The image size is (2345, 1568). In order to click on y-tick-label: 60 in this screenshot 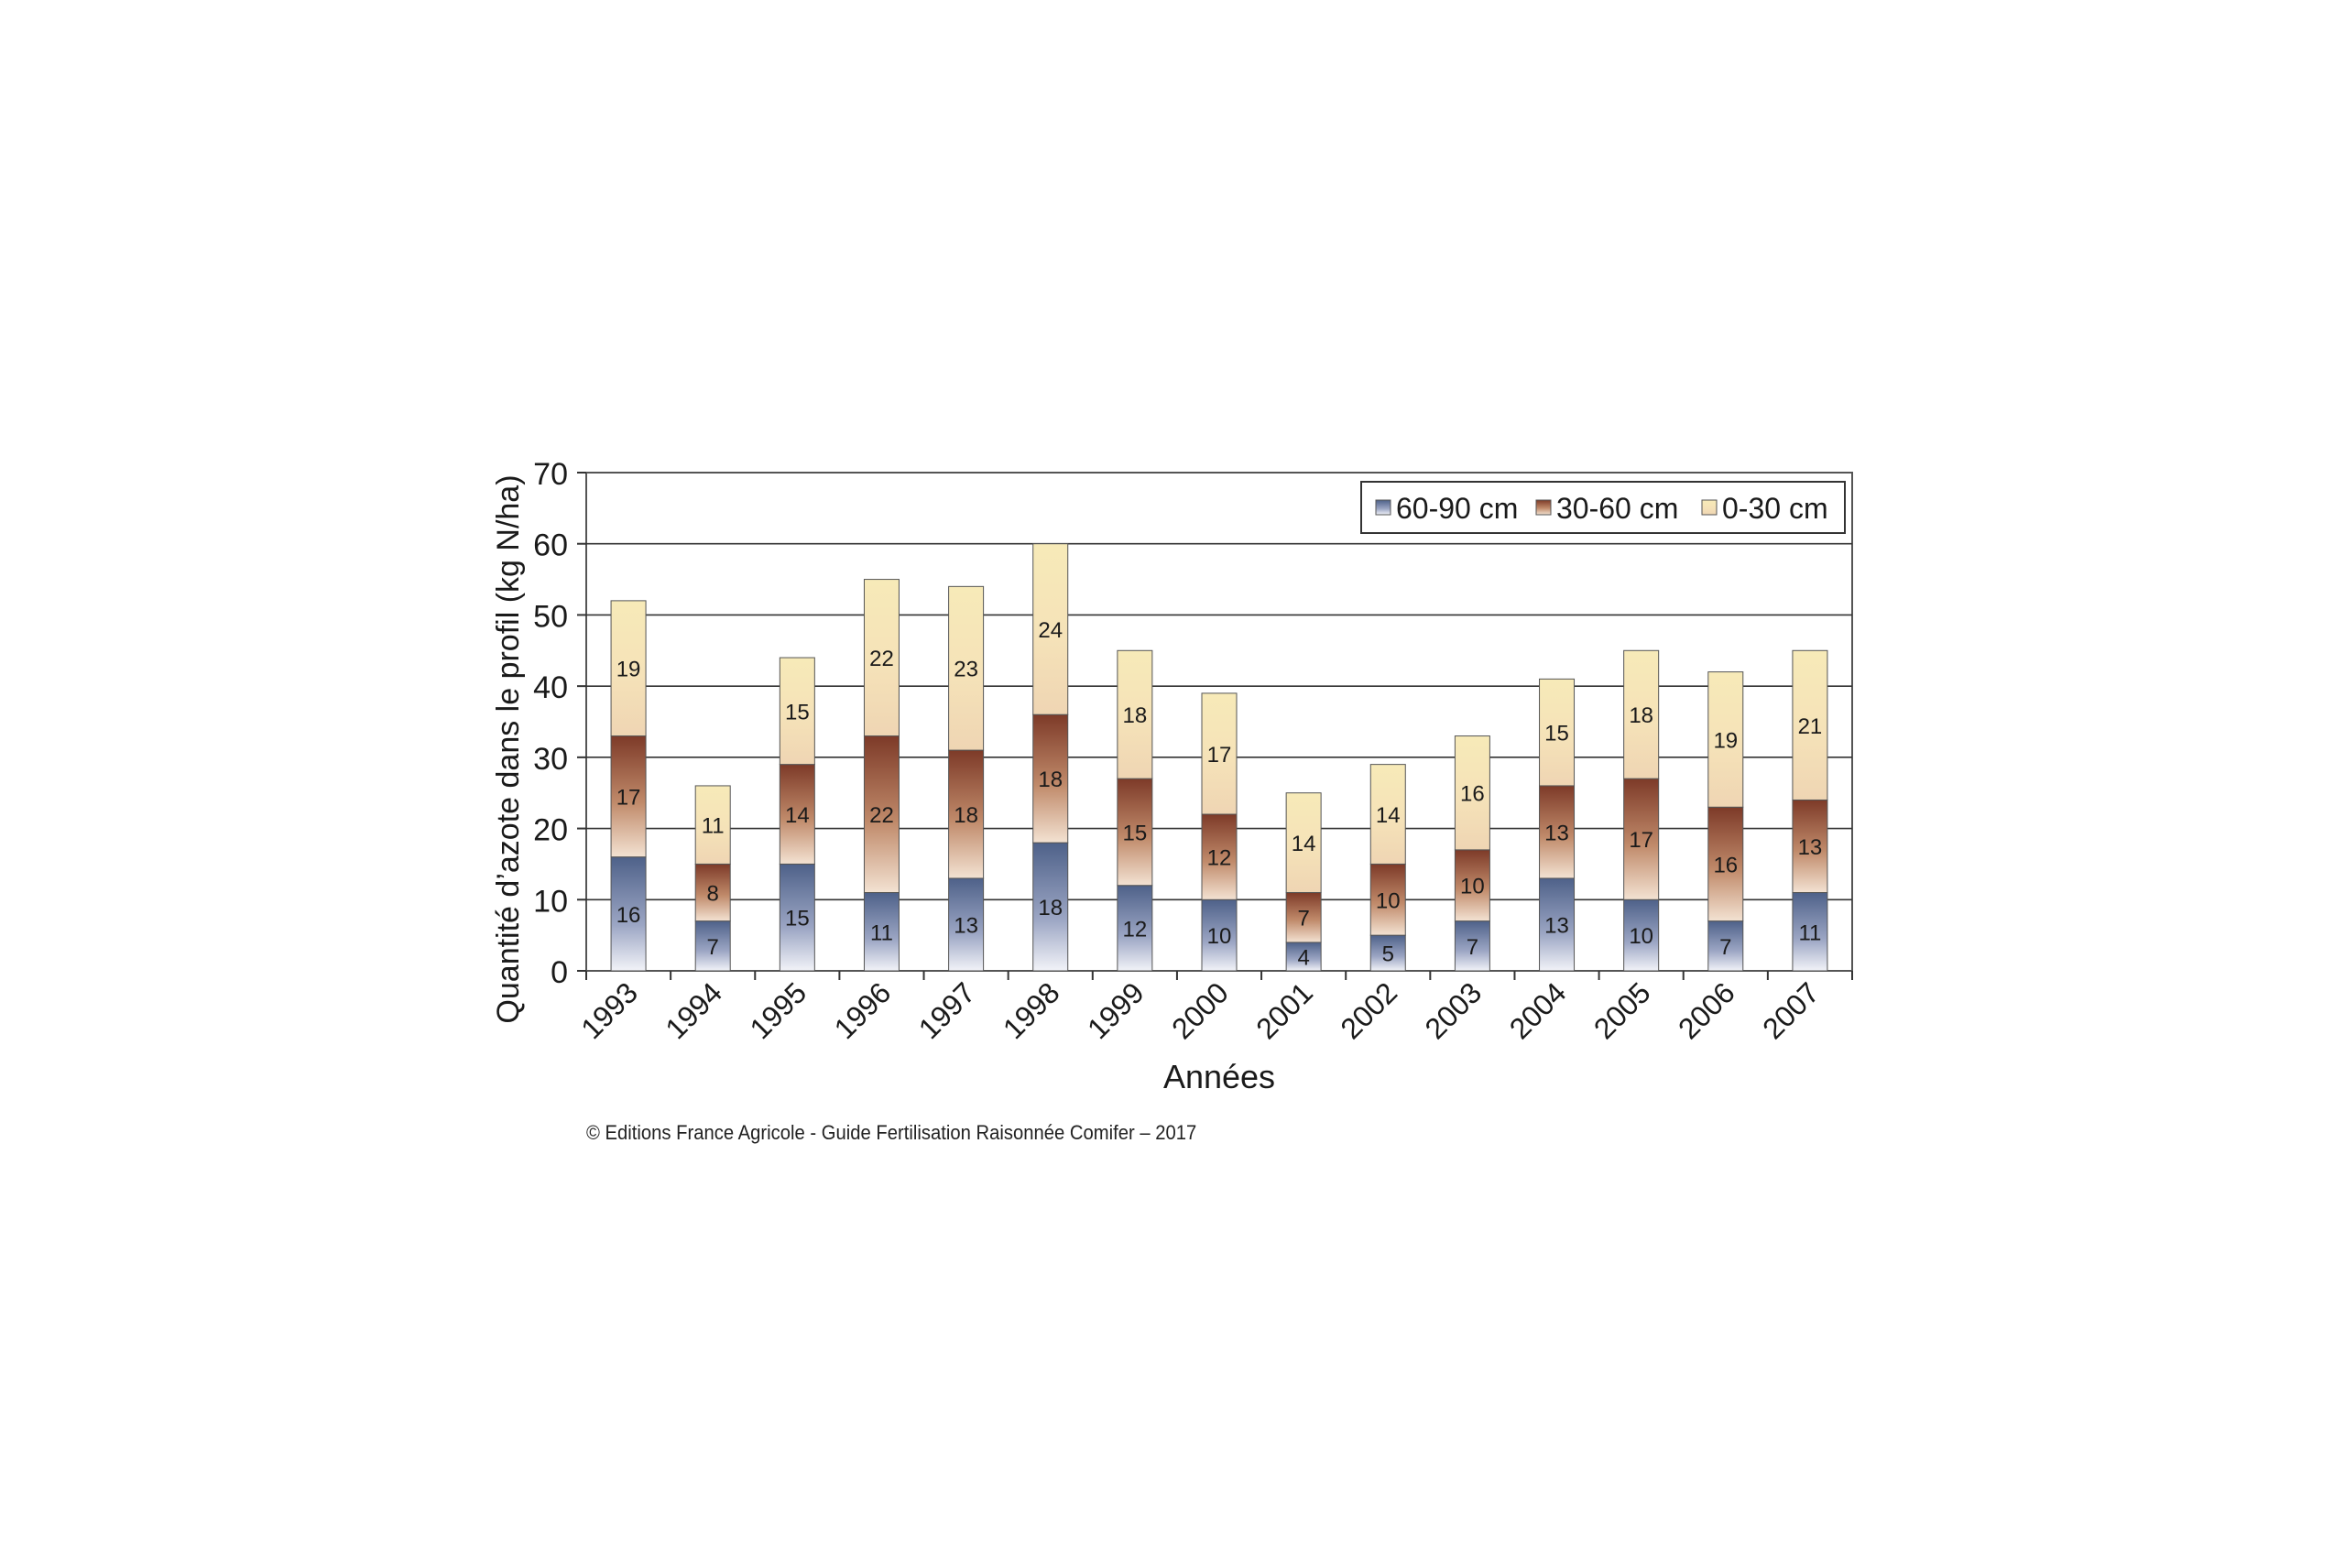, I will do `click(550, 545)`.